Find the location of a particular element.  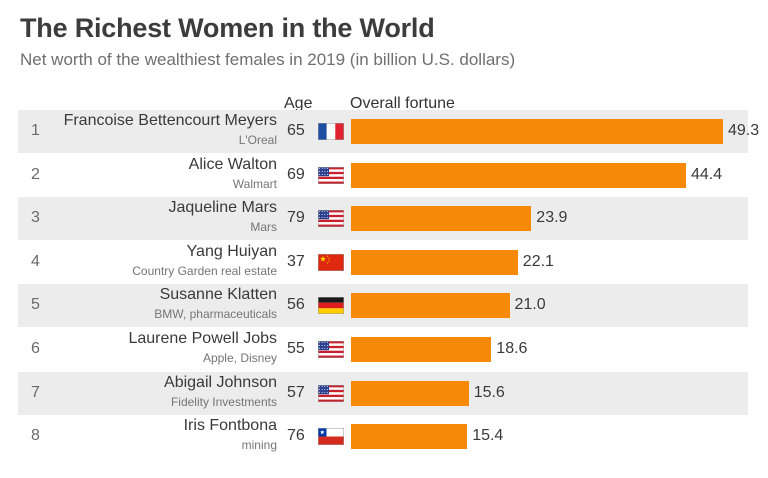

bar-value-label: 15.6 is located at coordinates (489, 392).